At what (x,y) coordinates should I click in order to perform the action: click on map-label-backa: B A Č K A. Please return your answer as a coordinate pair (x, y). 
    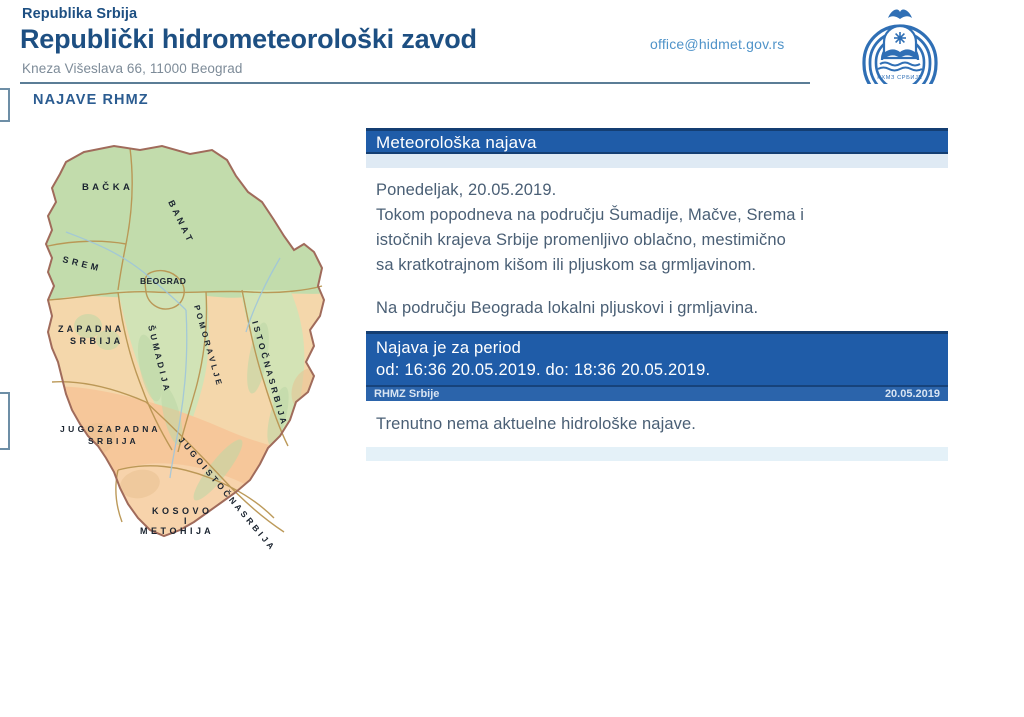
    Looking at the image, I should click on (106, 187).